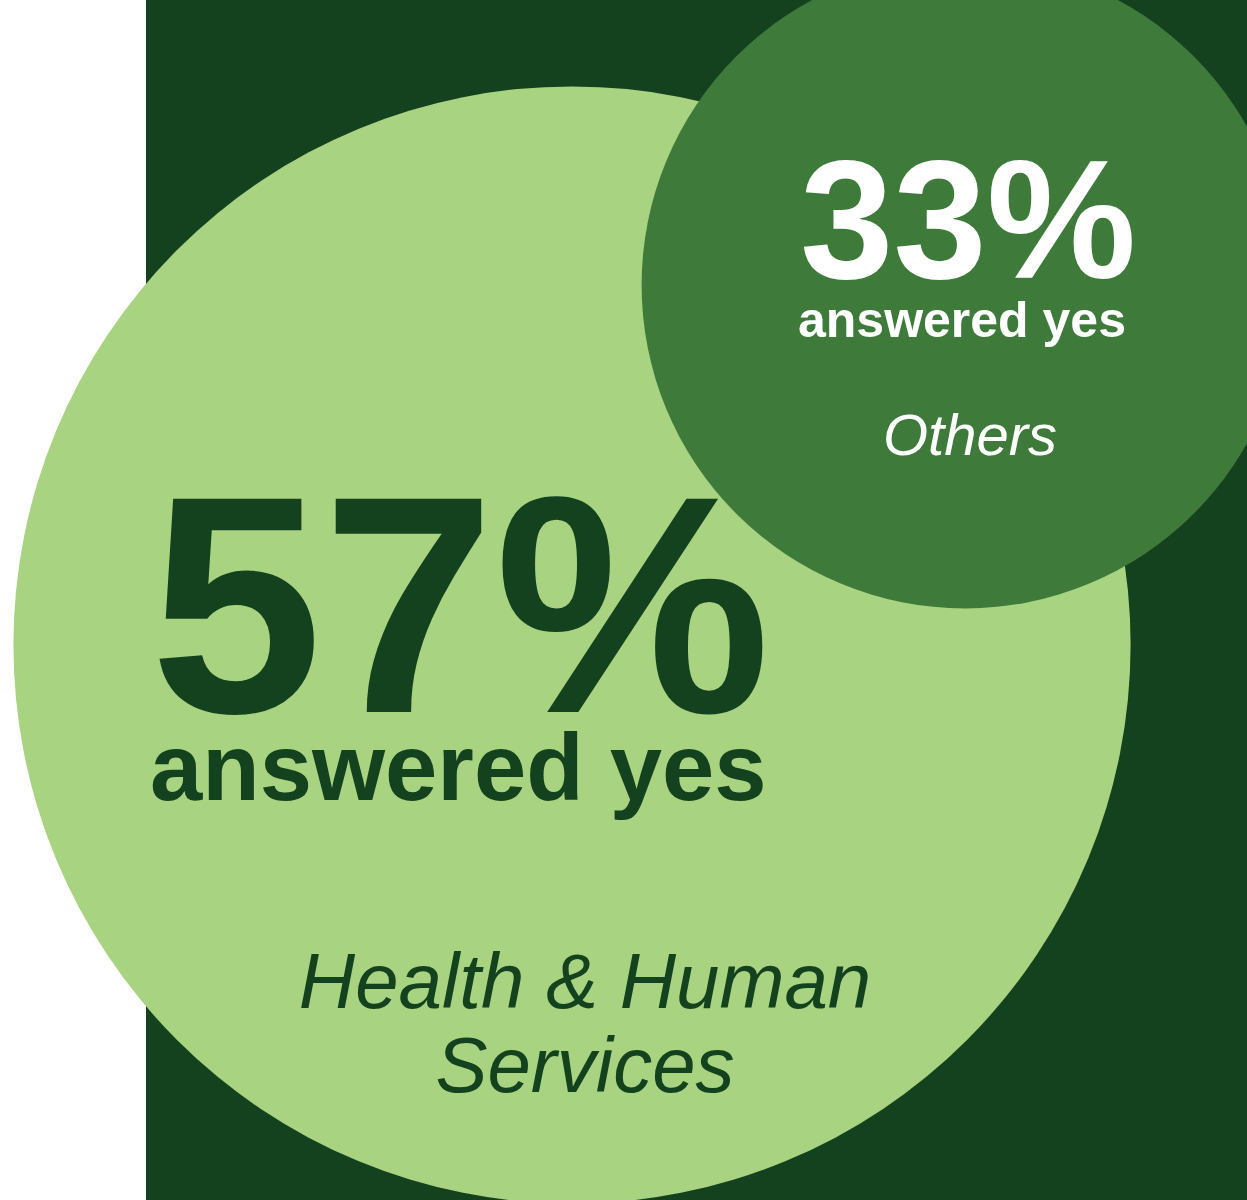 This screenshot has height=1200, width=1247. I want to click on category-label: Health & Human Services, so click(585, 1023).